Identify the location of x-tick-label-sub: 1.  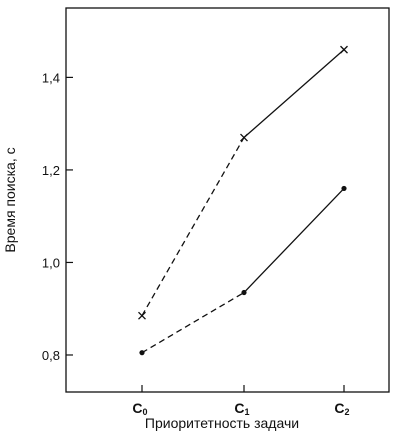
(247, 412).